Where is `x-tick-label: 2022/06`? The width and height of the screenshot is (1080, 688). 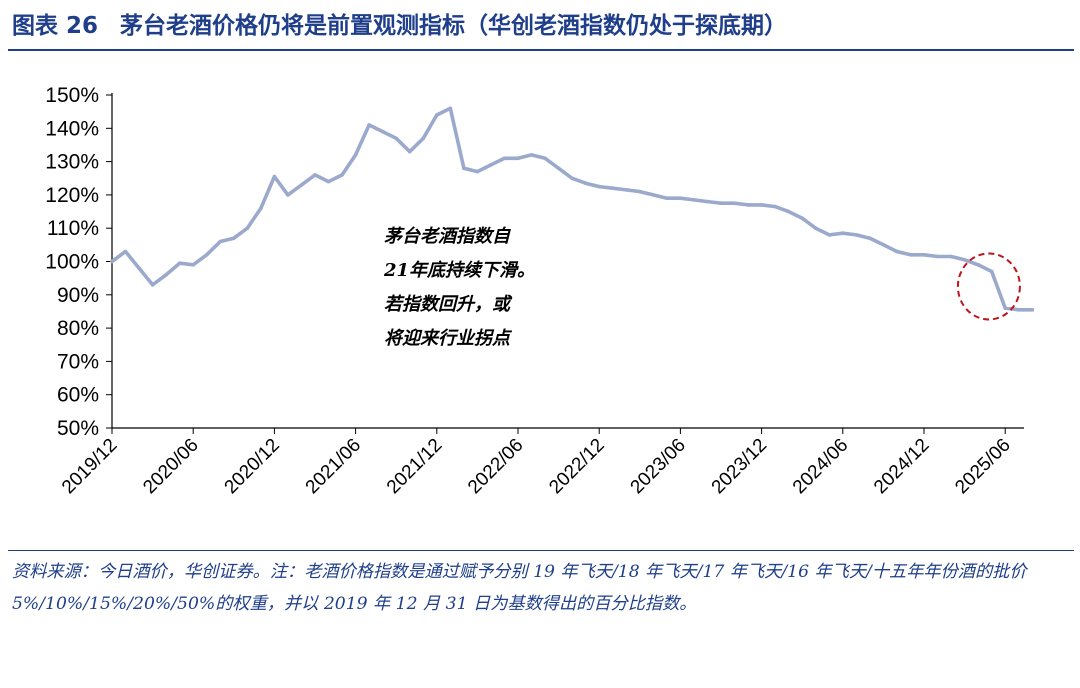
x-tick-label: 2022/06 is located at coordinates (495, 466).